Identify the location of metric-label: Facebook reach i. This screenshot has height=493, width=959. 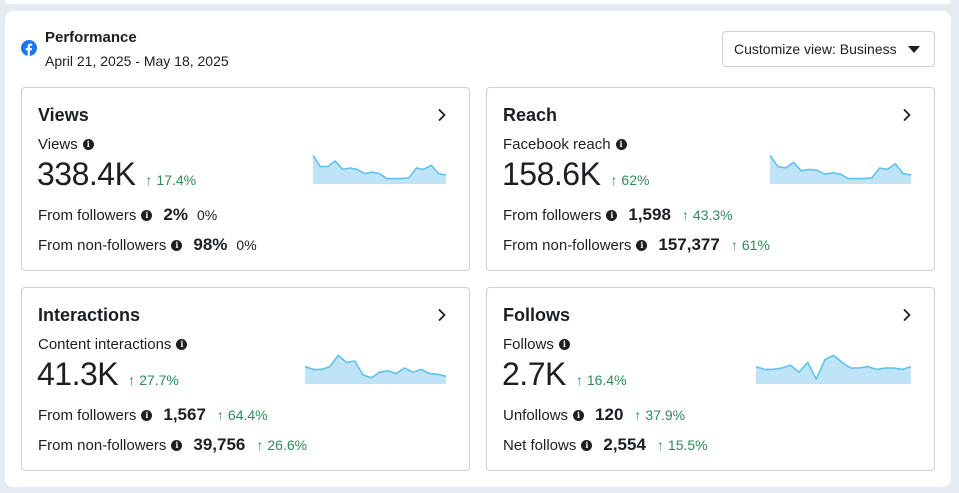
(565, 144).